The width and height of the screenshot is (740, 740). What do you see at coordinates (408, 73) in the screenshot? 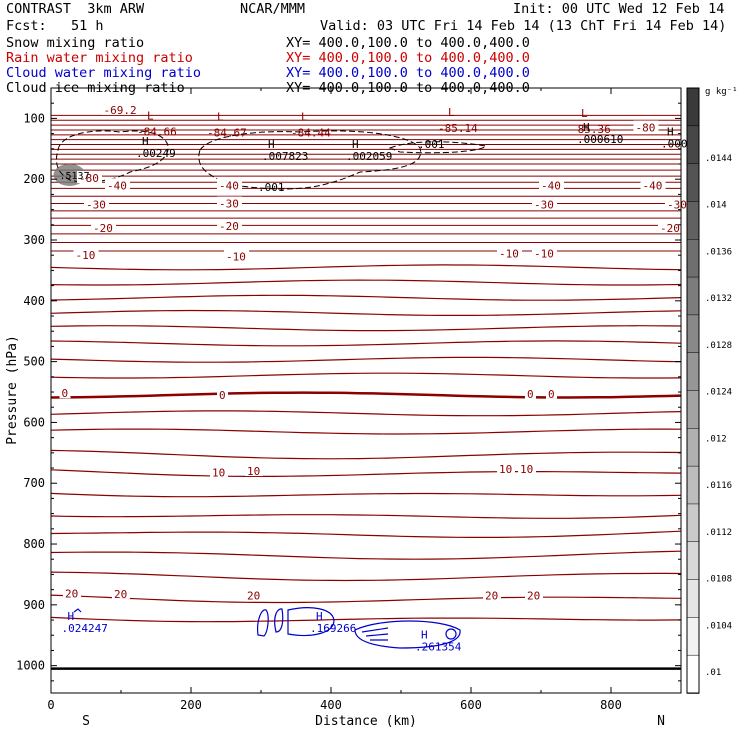
I see `field-cloud-water-xy: XY= 400.0,100.0 to 400.0,400.0` at bounding box center [408, 73].